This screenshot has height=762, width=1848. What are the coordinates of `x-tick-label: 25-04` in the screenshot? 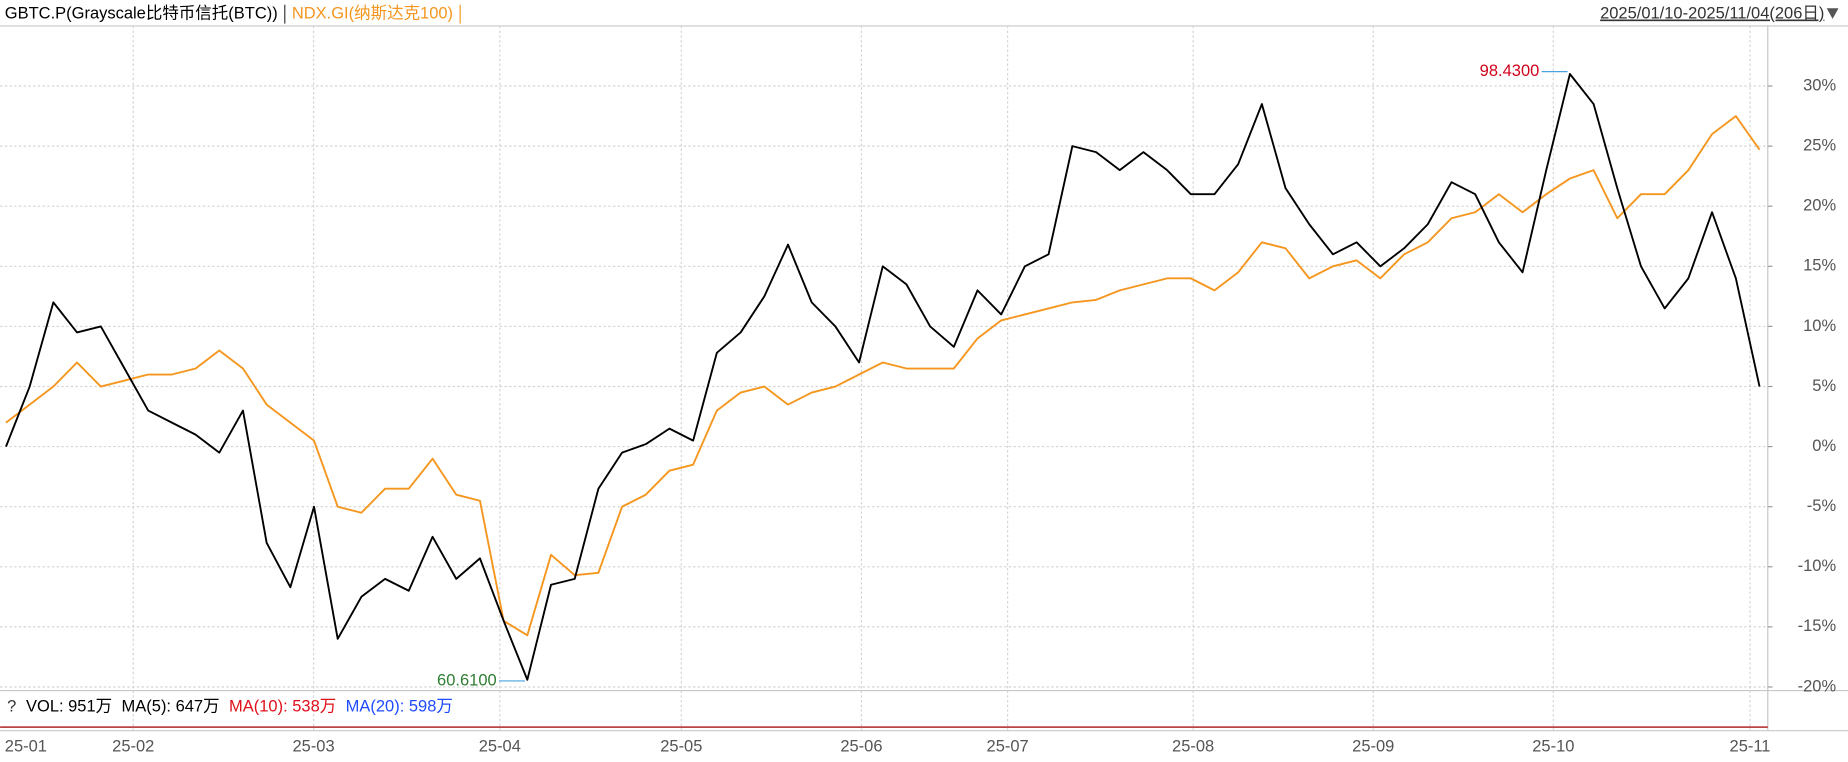 It's located at (500, 747).